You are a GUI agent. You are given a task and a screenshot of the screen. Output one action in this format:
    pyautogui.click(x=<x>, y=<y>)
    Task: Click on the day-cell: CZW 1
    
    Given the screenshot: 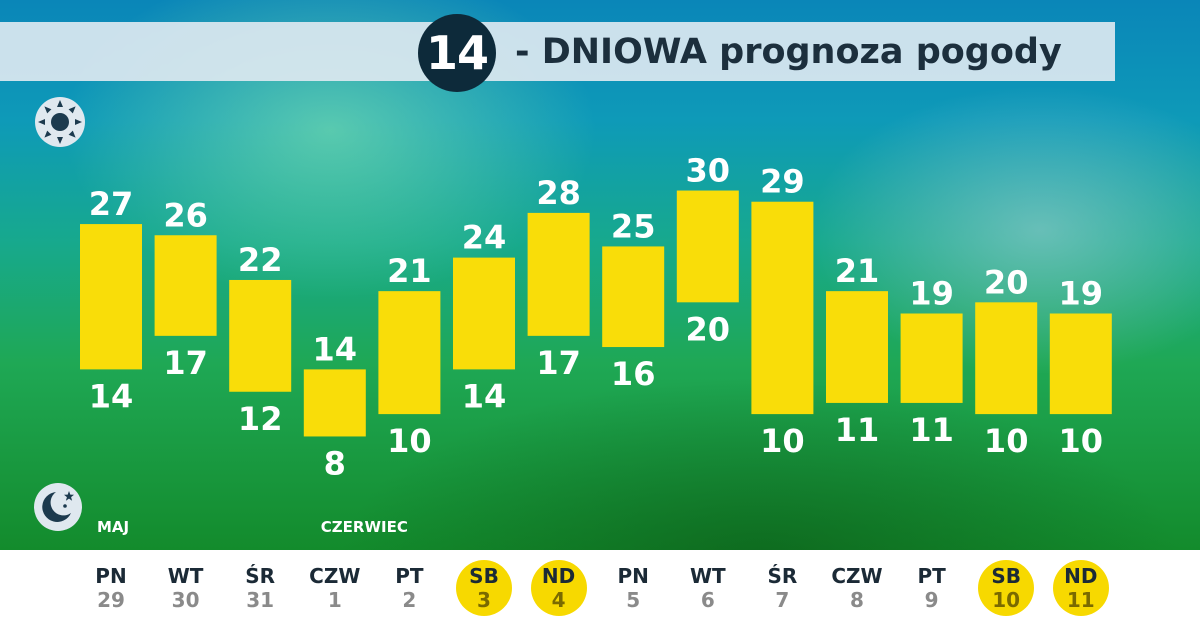 What is the action you would take?
    pyautogui.click(x=335, y=588)
    